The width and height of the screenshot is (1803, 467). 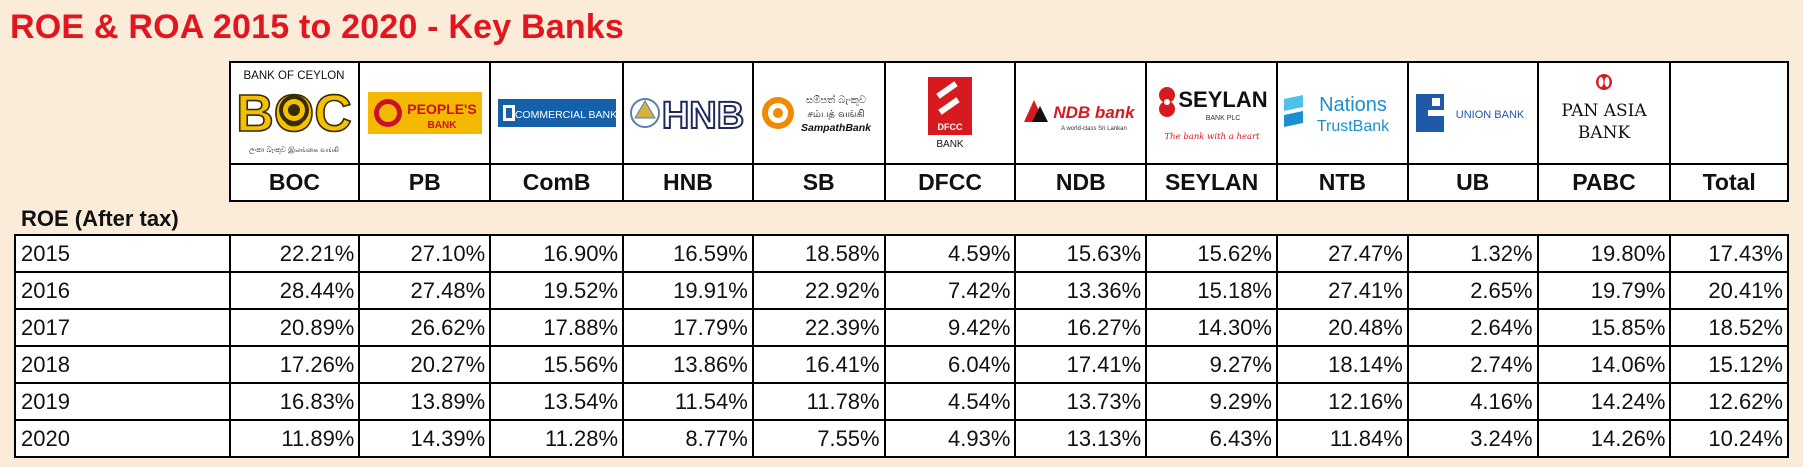 What do you see at coordinates (1604, 327) in the screenshot?
I see `value-cell: 15.85%` at bounding box center [1604, 327].